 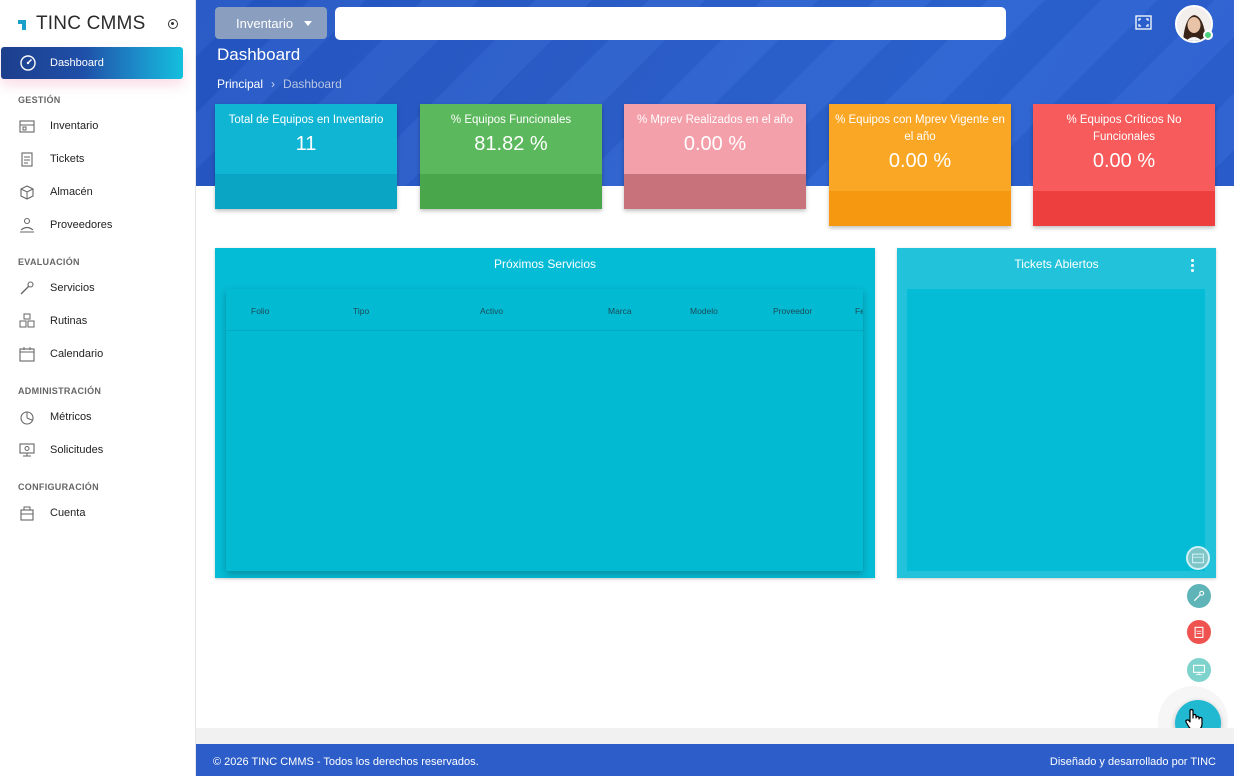 What do you see at coordinates (27, 418) in the screenshot?
I see `pie-chart-icon` at bounding box center [27, 418].